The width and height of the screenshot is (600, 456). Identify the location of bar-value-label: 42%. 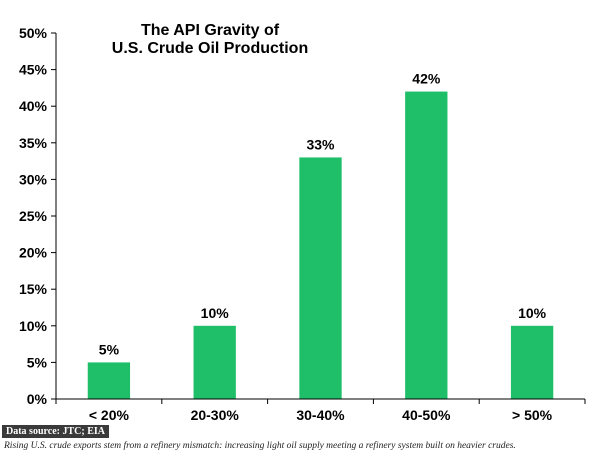
(426, 79).